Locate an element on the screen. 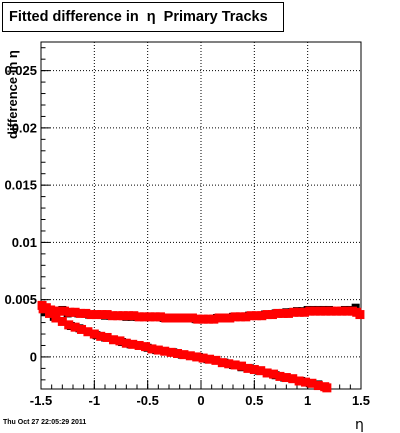 Image resolution: width=400 pixels, height=433 pixels. y-tick-label: 0.02 is located at coordinates (24, 127).